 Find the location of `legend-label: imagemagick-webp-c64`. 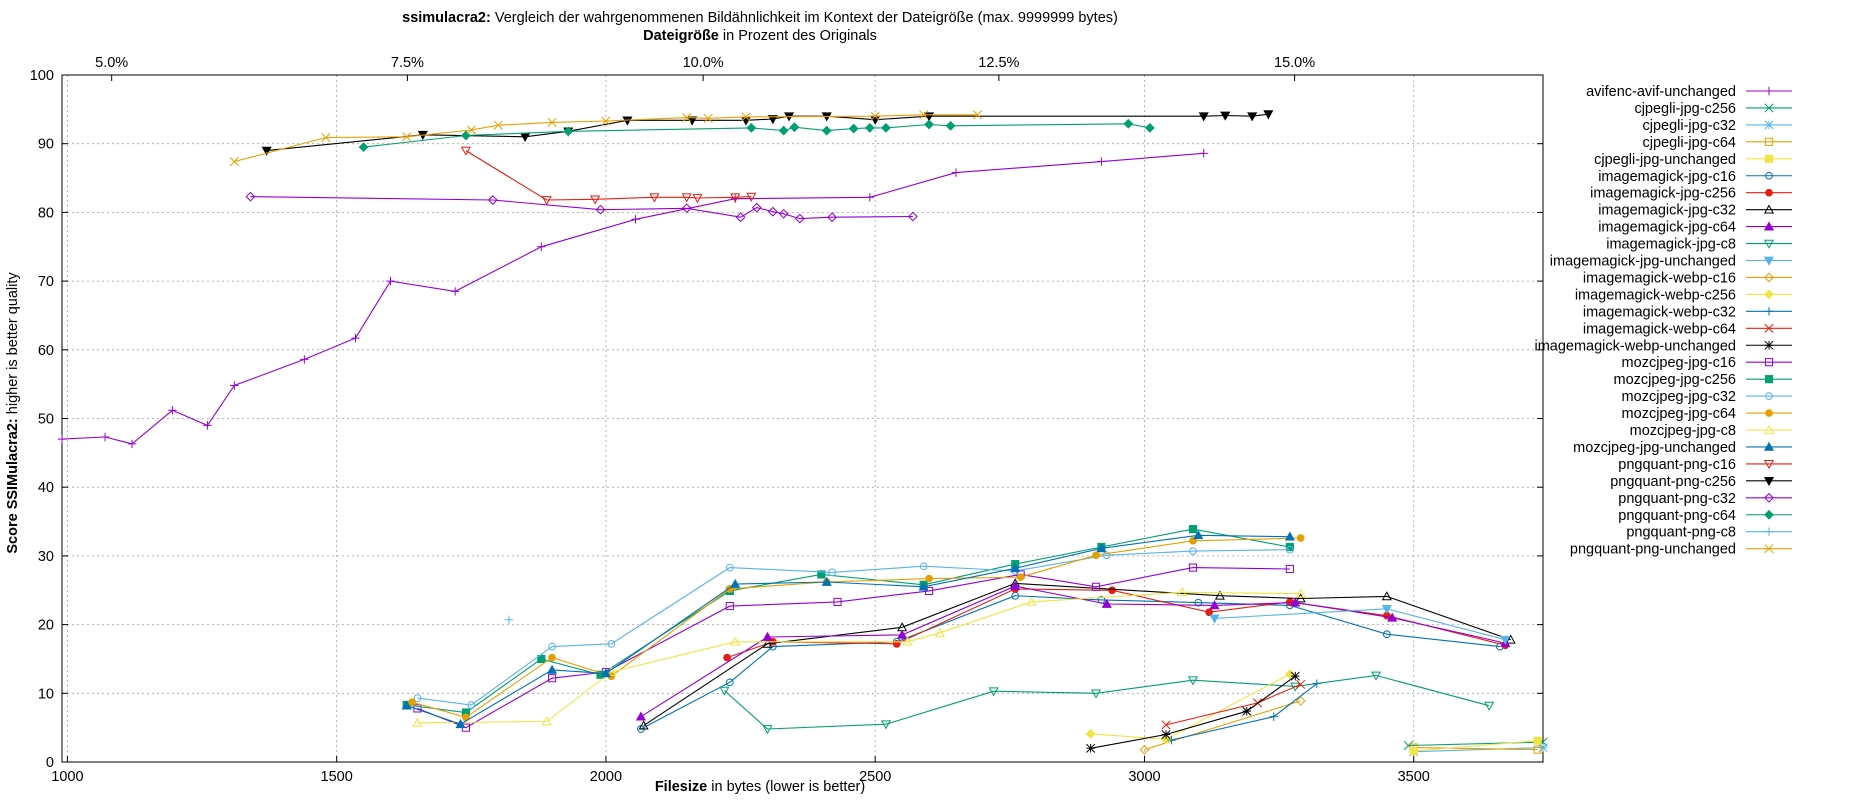

legend-label: imagemagick-webp-c64 is located at coordinates (1659, 329).